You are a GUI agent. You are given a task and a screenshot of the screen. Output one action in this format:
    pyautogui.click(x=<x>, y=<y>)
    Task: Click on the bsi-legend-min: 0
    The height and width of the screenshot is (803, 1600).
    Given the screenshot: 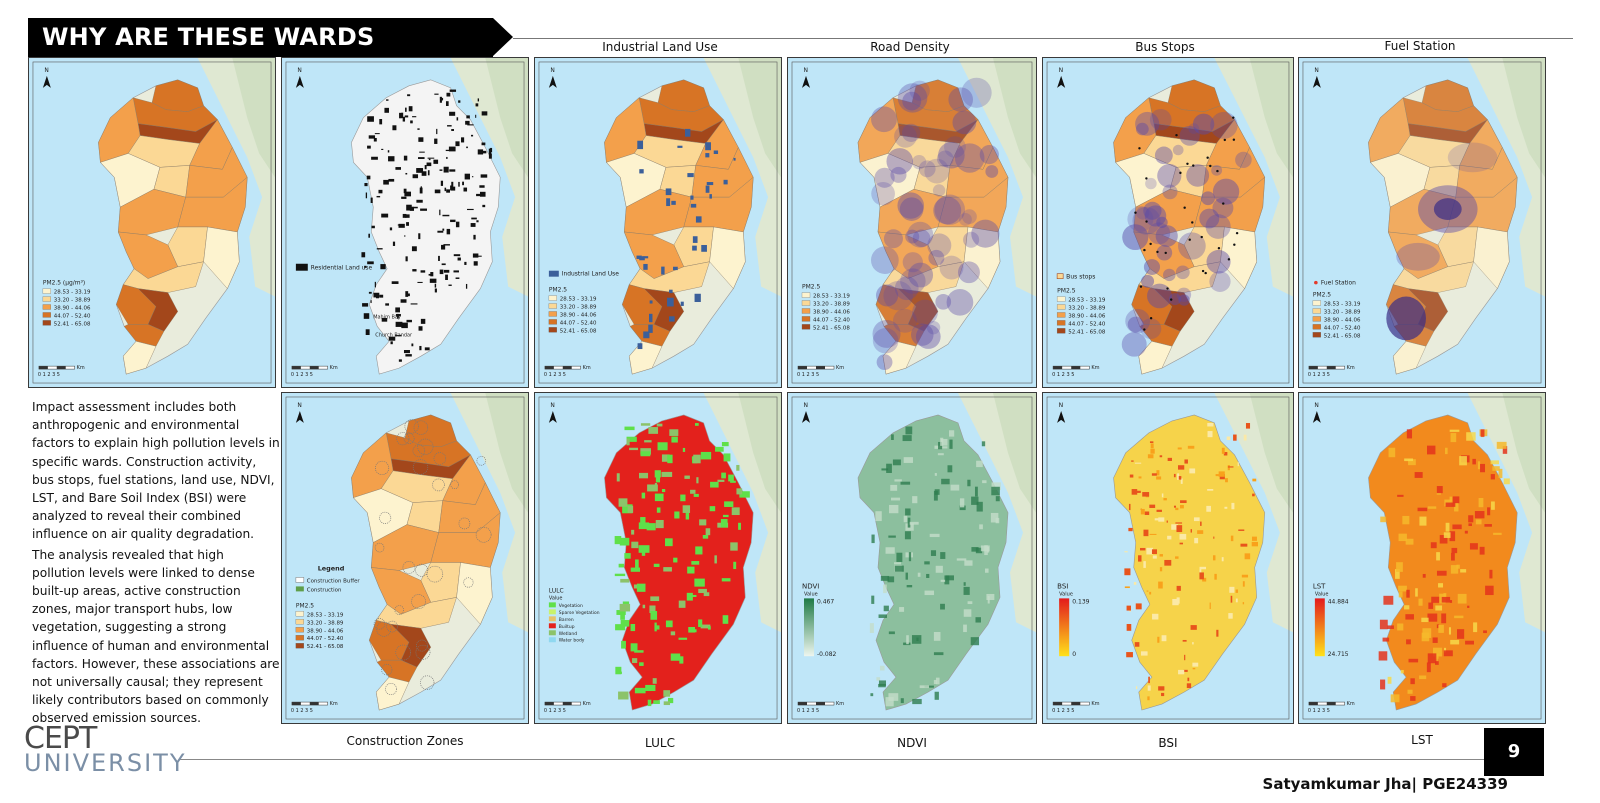 What is the action you would take?
    pyautogui.click(x=1074, y=654)
    